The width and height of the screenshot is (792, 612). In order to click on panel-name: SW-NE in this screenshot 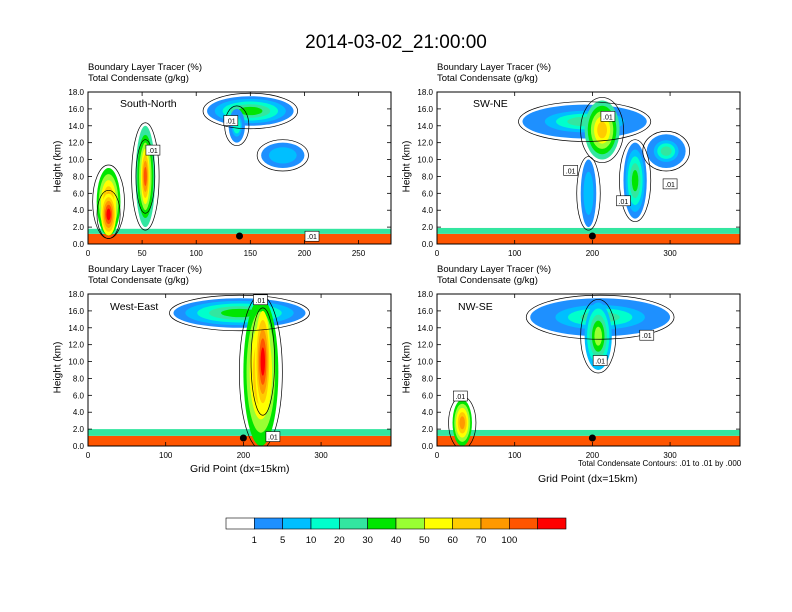, I will do `click(490, 104)`.